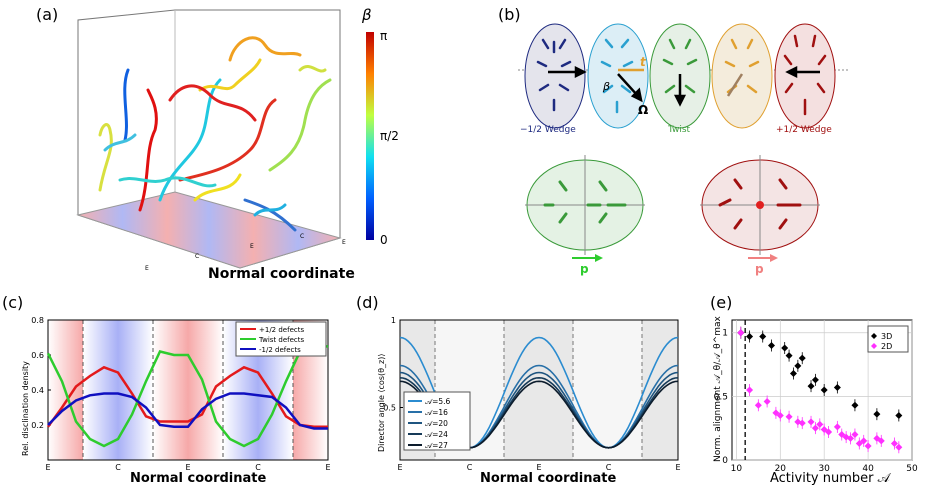 The height and width of the screenshot is (485, 926). Describe the element at coordinates (804, 130) in the screenshot. I see `label-wedge-pos: +1/2 Wedge` at that location.